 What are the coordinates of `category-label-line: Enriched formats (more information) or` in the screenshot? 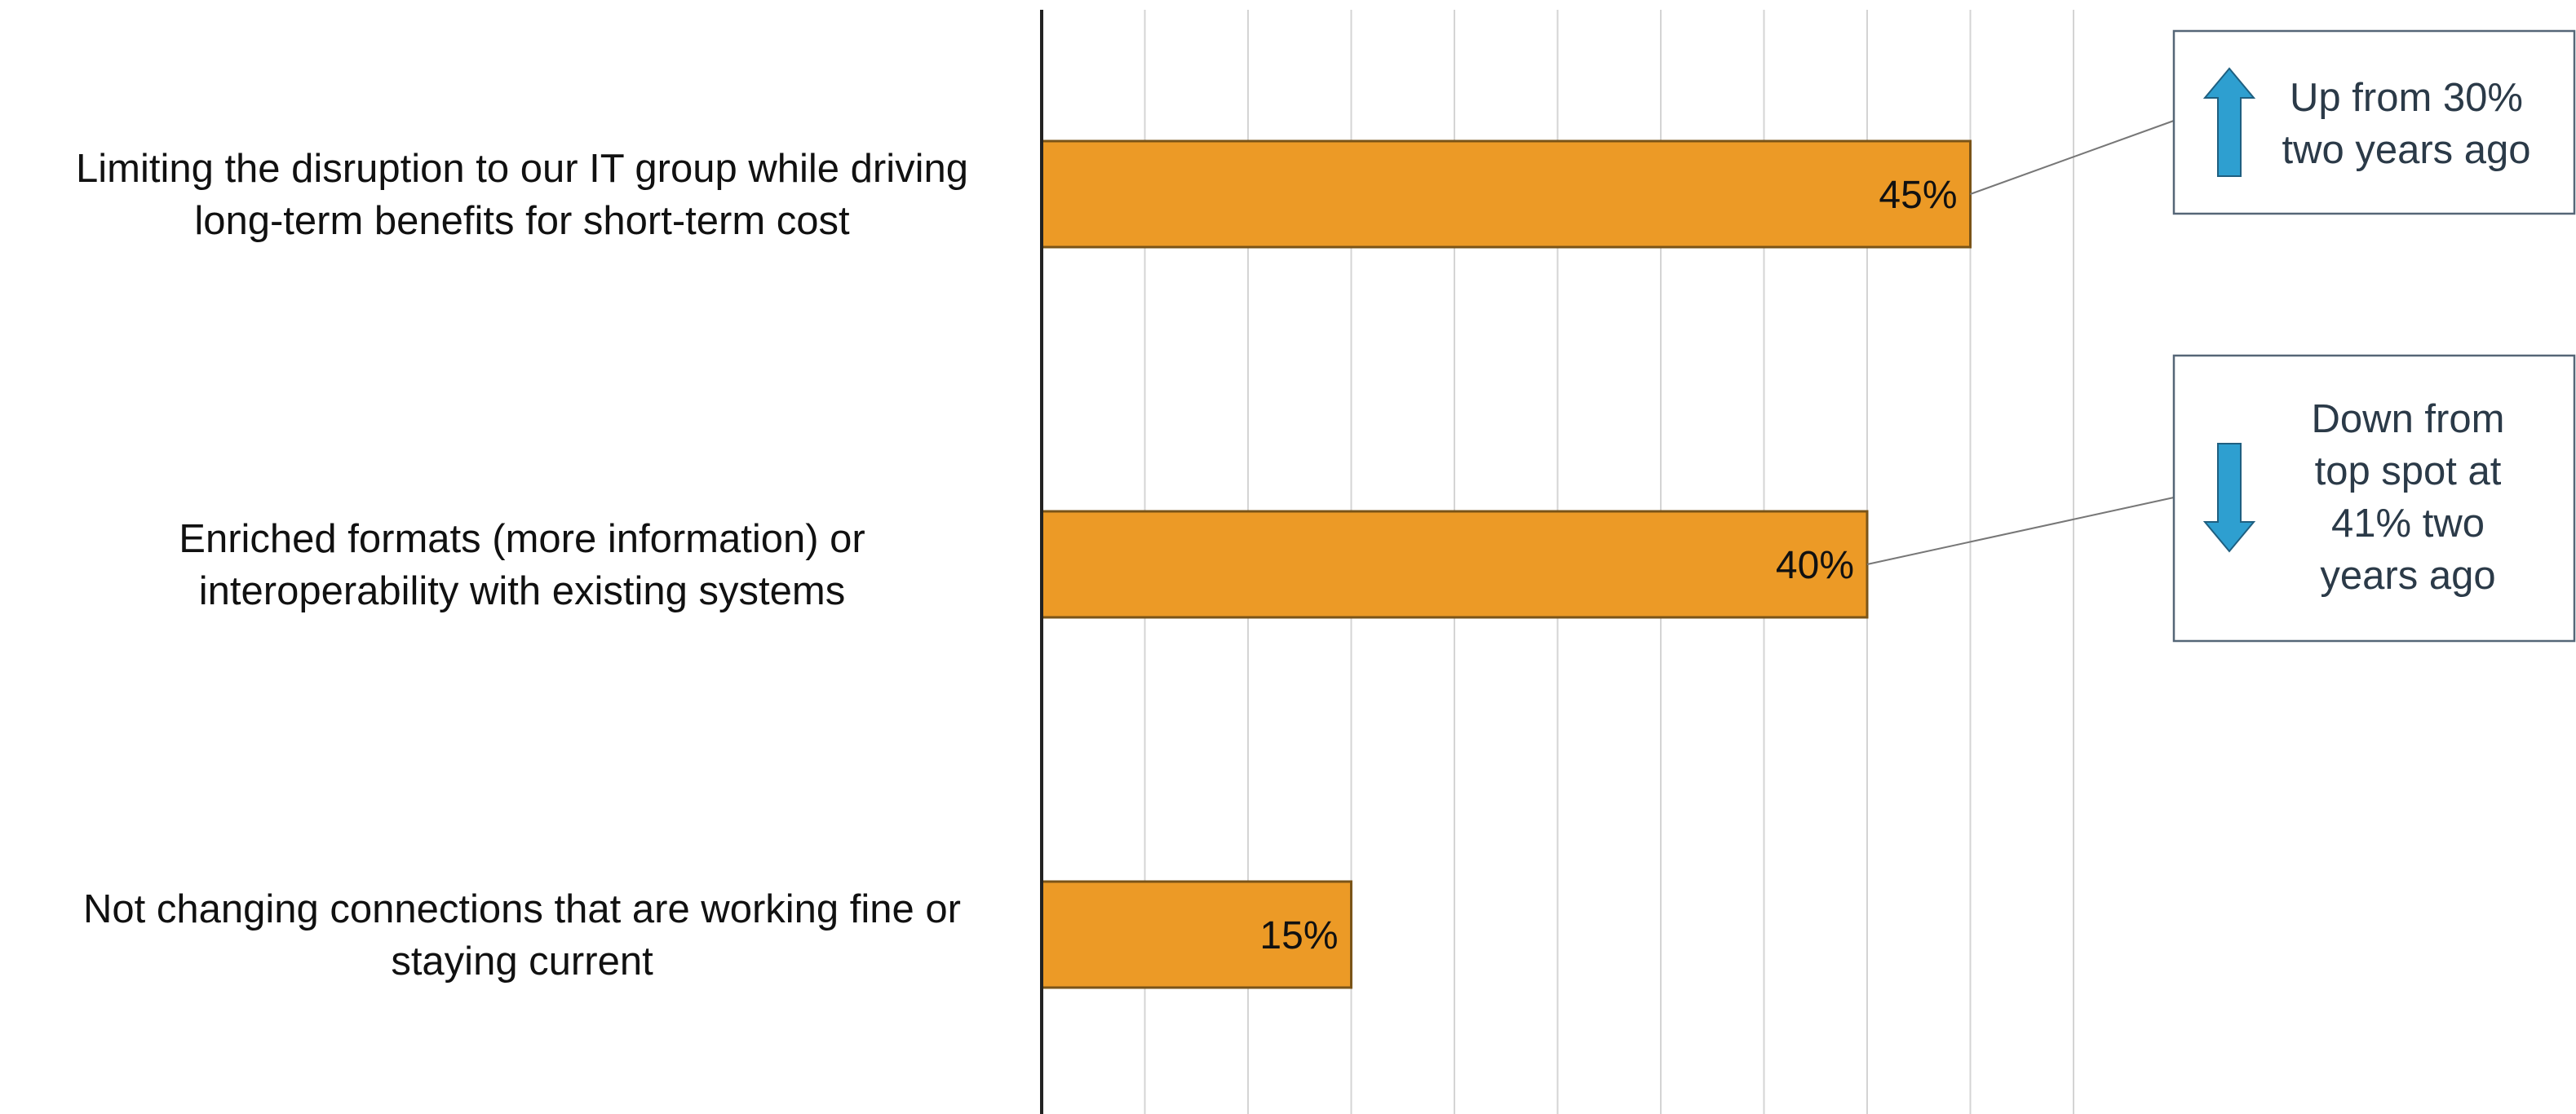 It's located at (522, 539).